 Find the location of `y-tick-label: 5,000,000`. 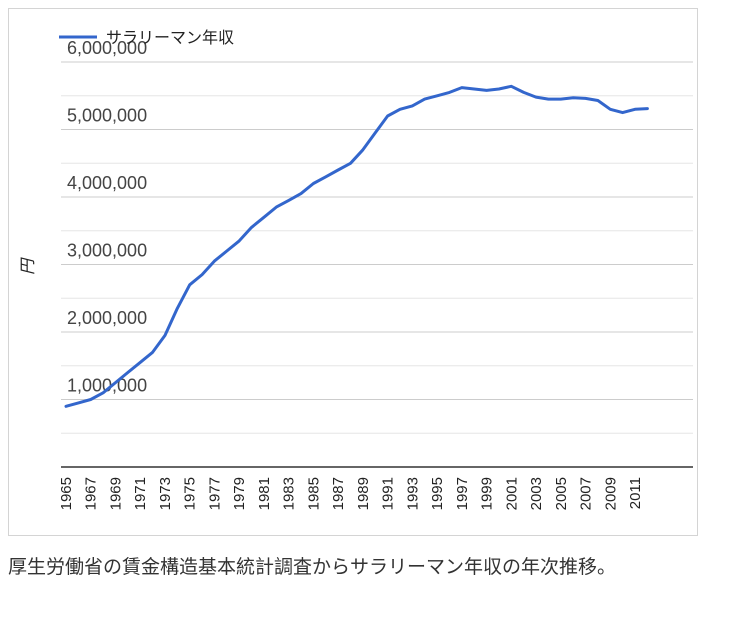

y-tick-label: 5,000,000 is located at coordinates (107, 116).